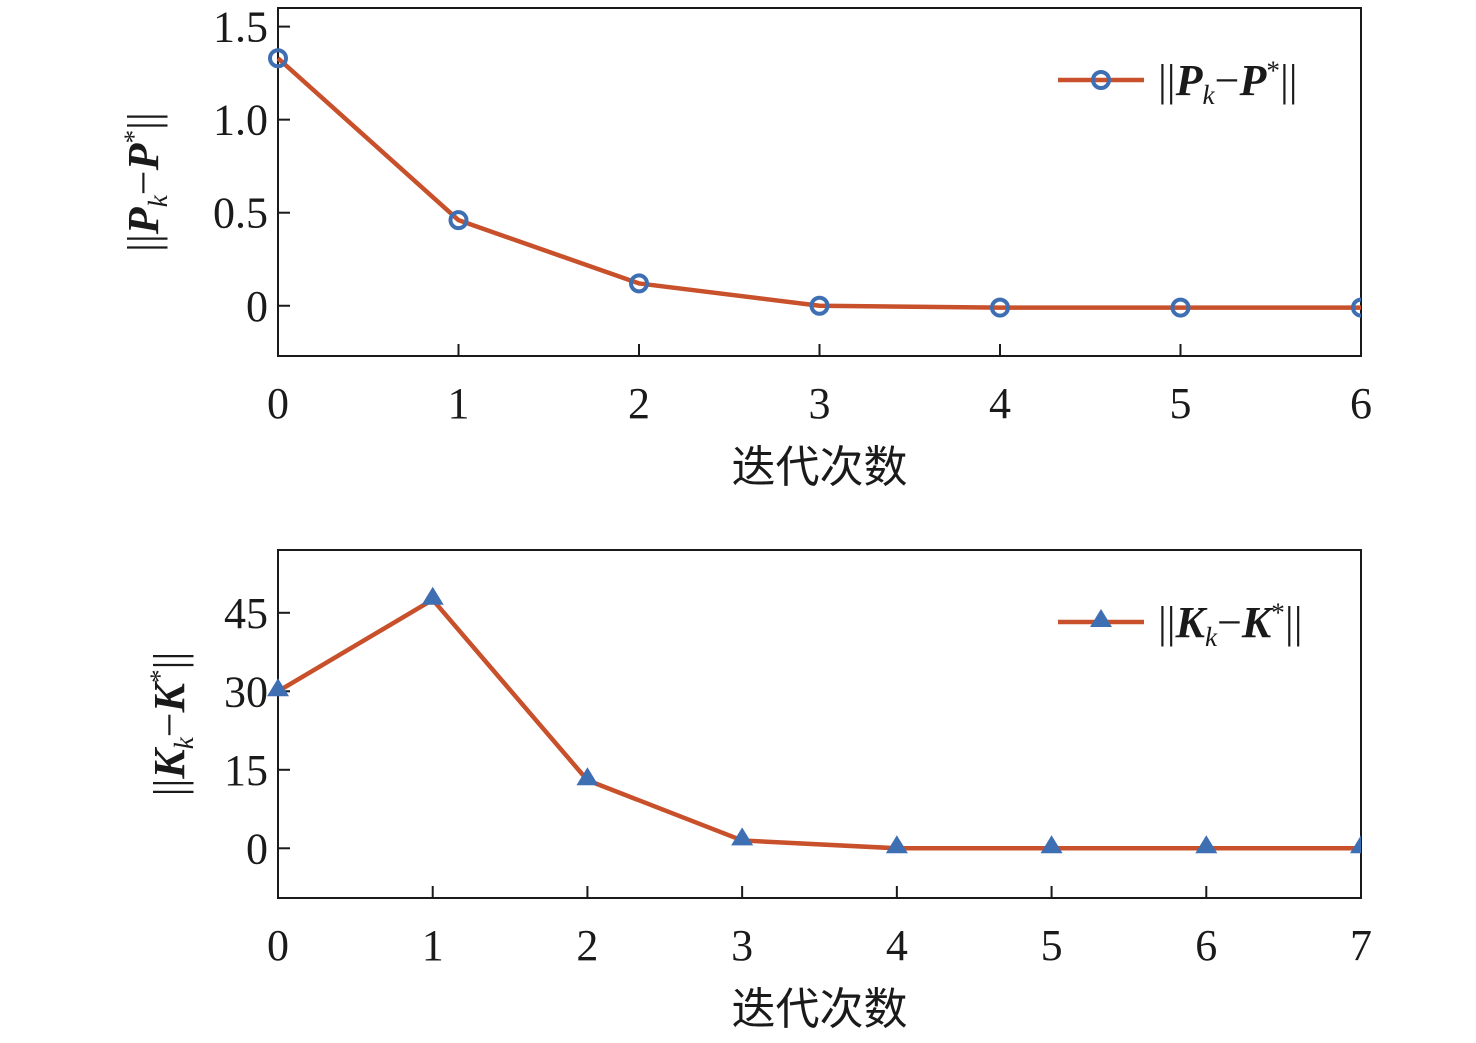 The height and width of the screenshot is (1043, 1476). What do you see at coordinates (169, 696) in the screenshot?
I see `y-axis-title-main2: K` at bounding box center [169, 696].